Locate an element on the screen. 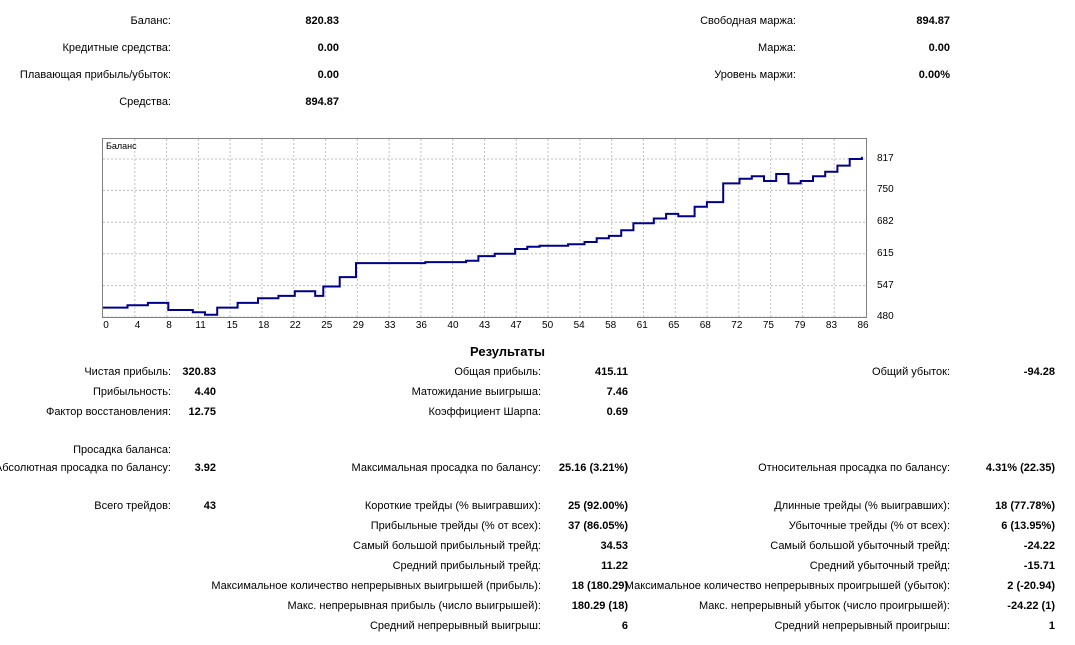 Image resolution: width=1075 pixels, height=645 pixels. x-tick-label: 40 is located at coordinates (453, 325).